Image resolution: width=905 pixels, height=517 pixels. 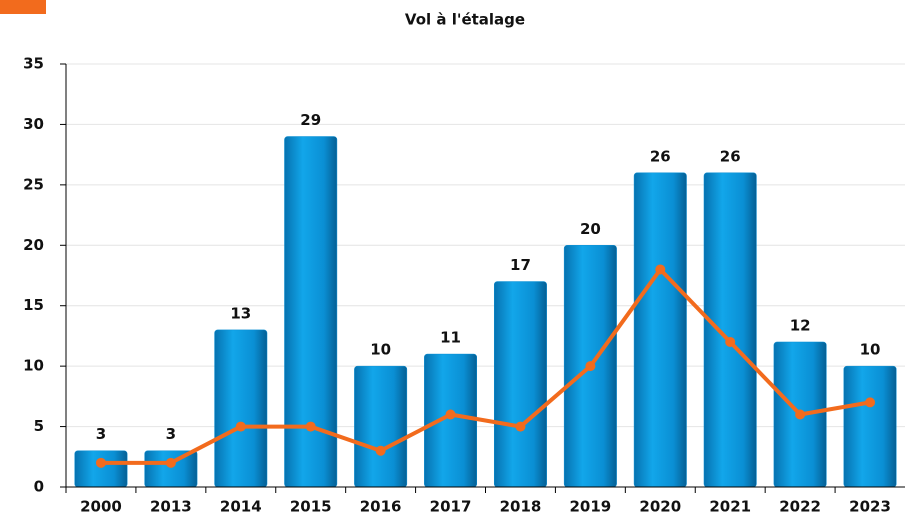 What do you see at coordinates (730, 507) in the screenshot?
I see `x-tick-label: 2021` at bounding box center [730, 507].